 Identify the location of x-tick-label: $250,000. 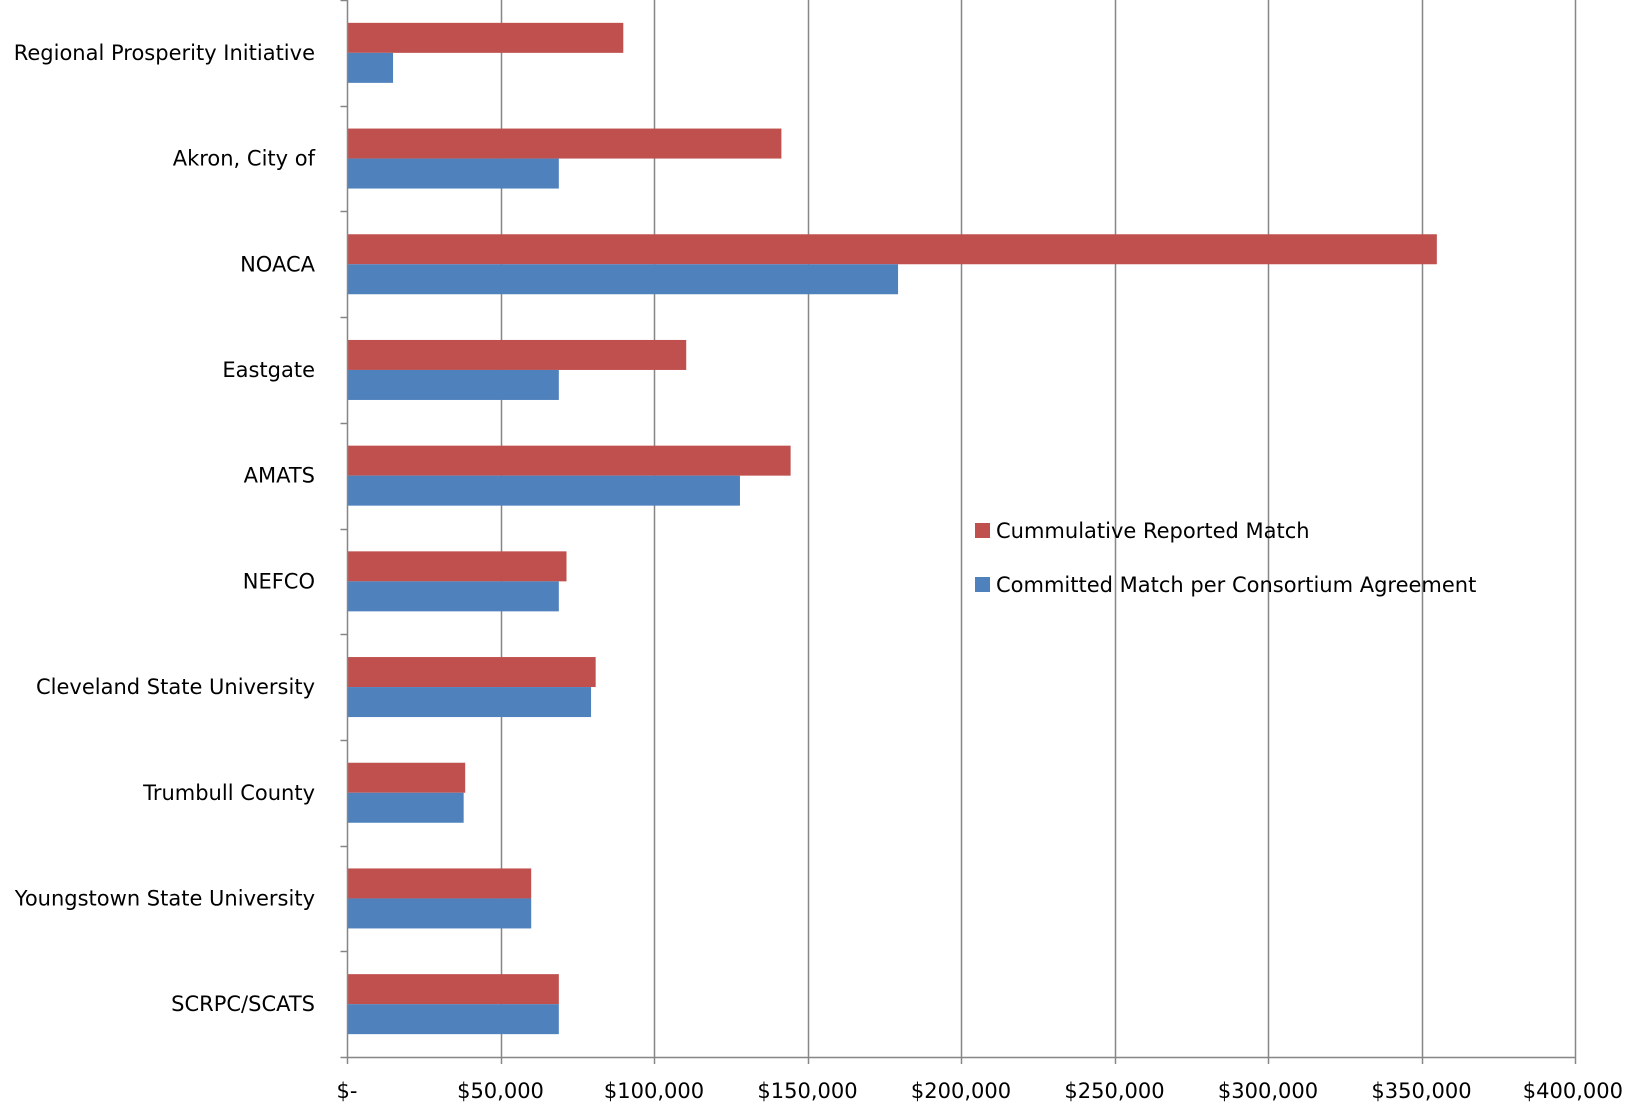
(1114, 1091).